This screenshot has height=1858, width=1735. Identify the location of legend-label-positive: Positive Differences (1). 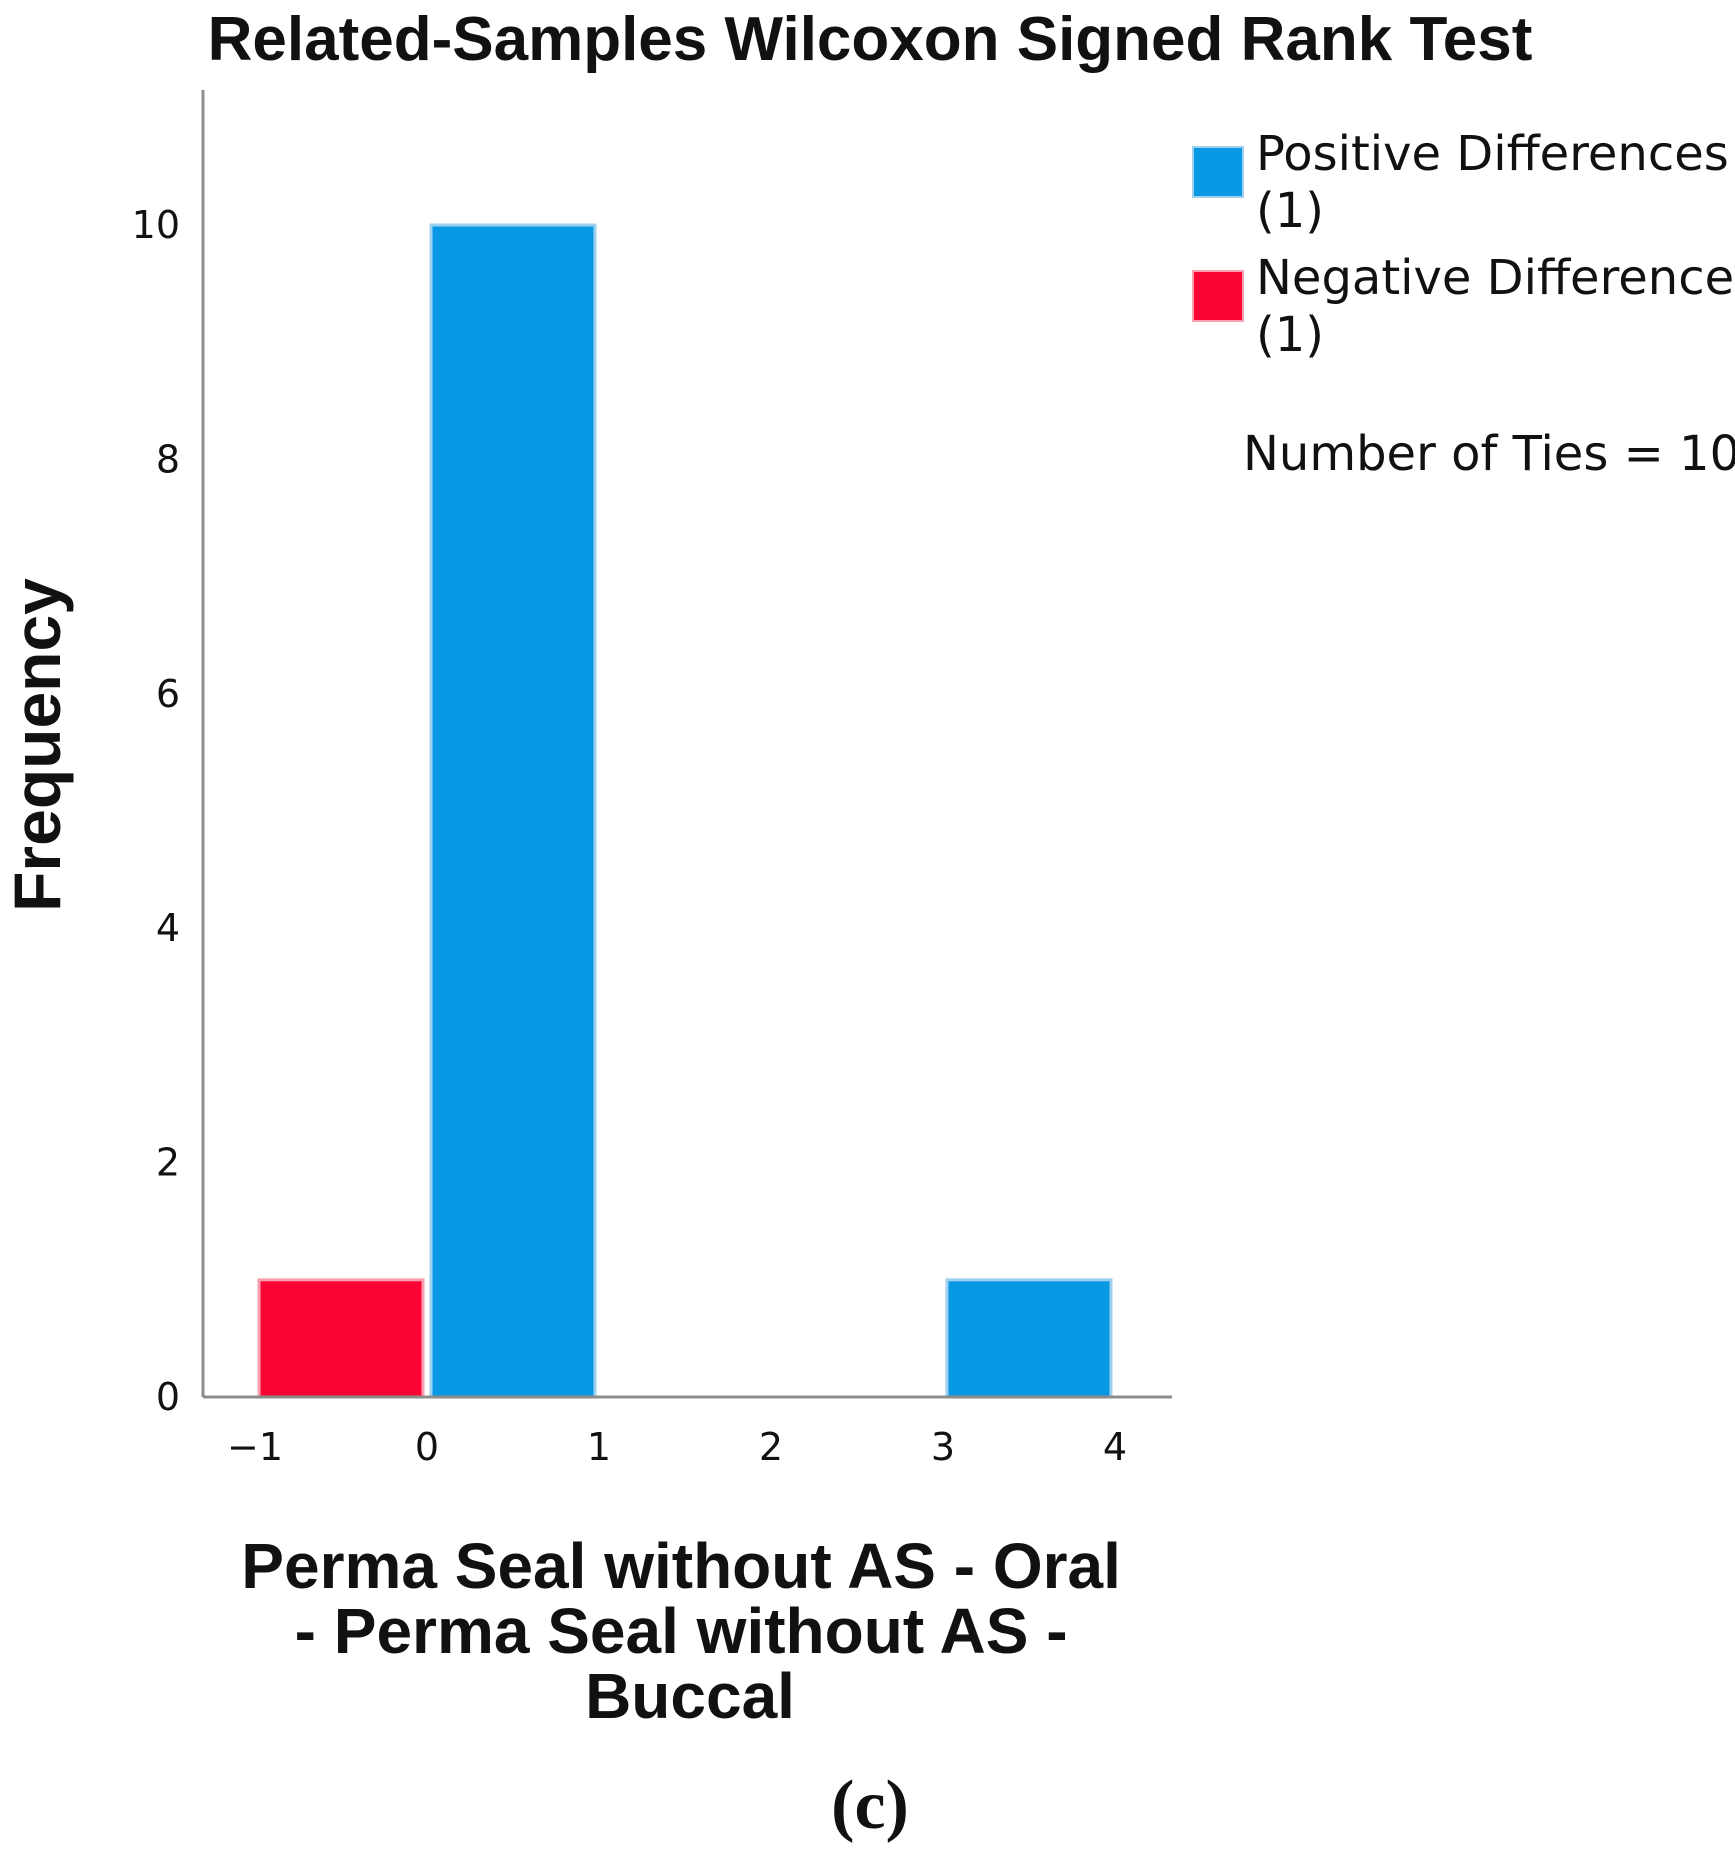
(1495, 182).